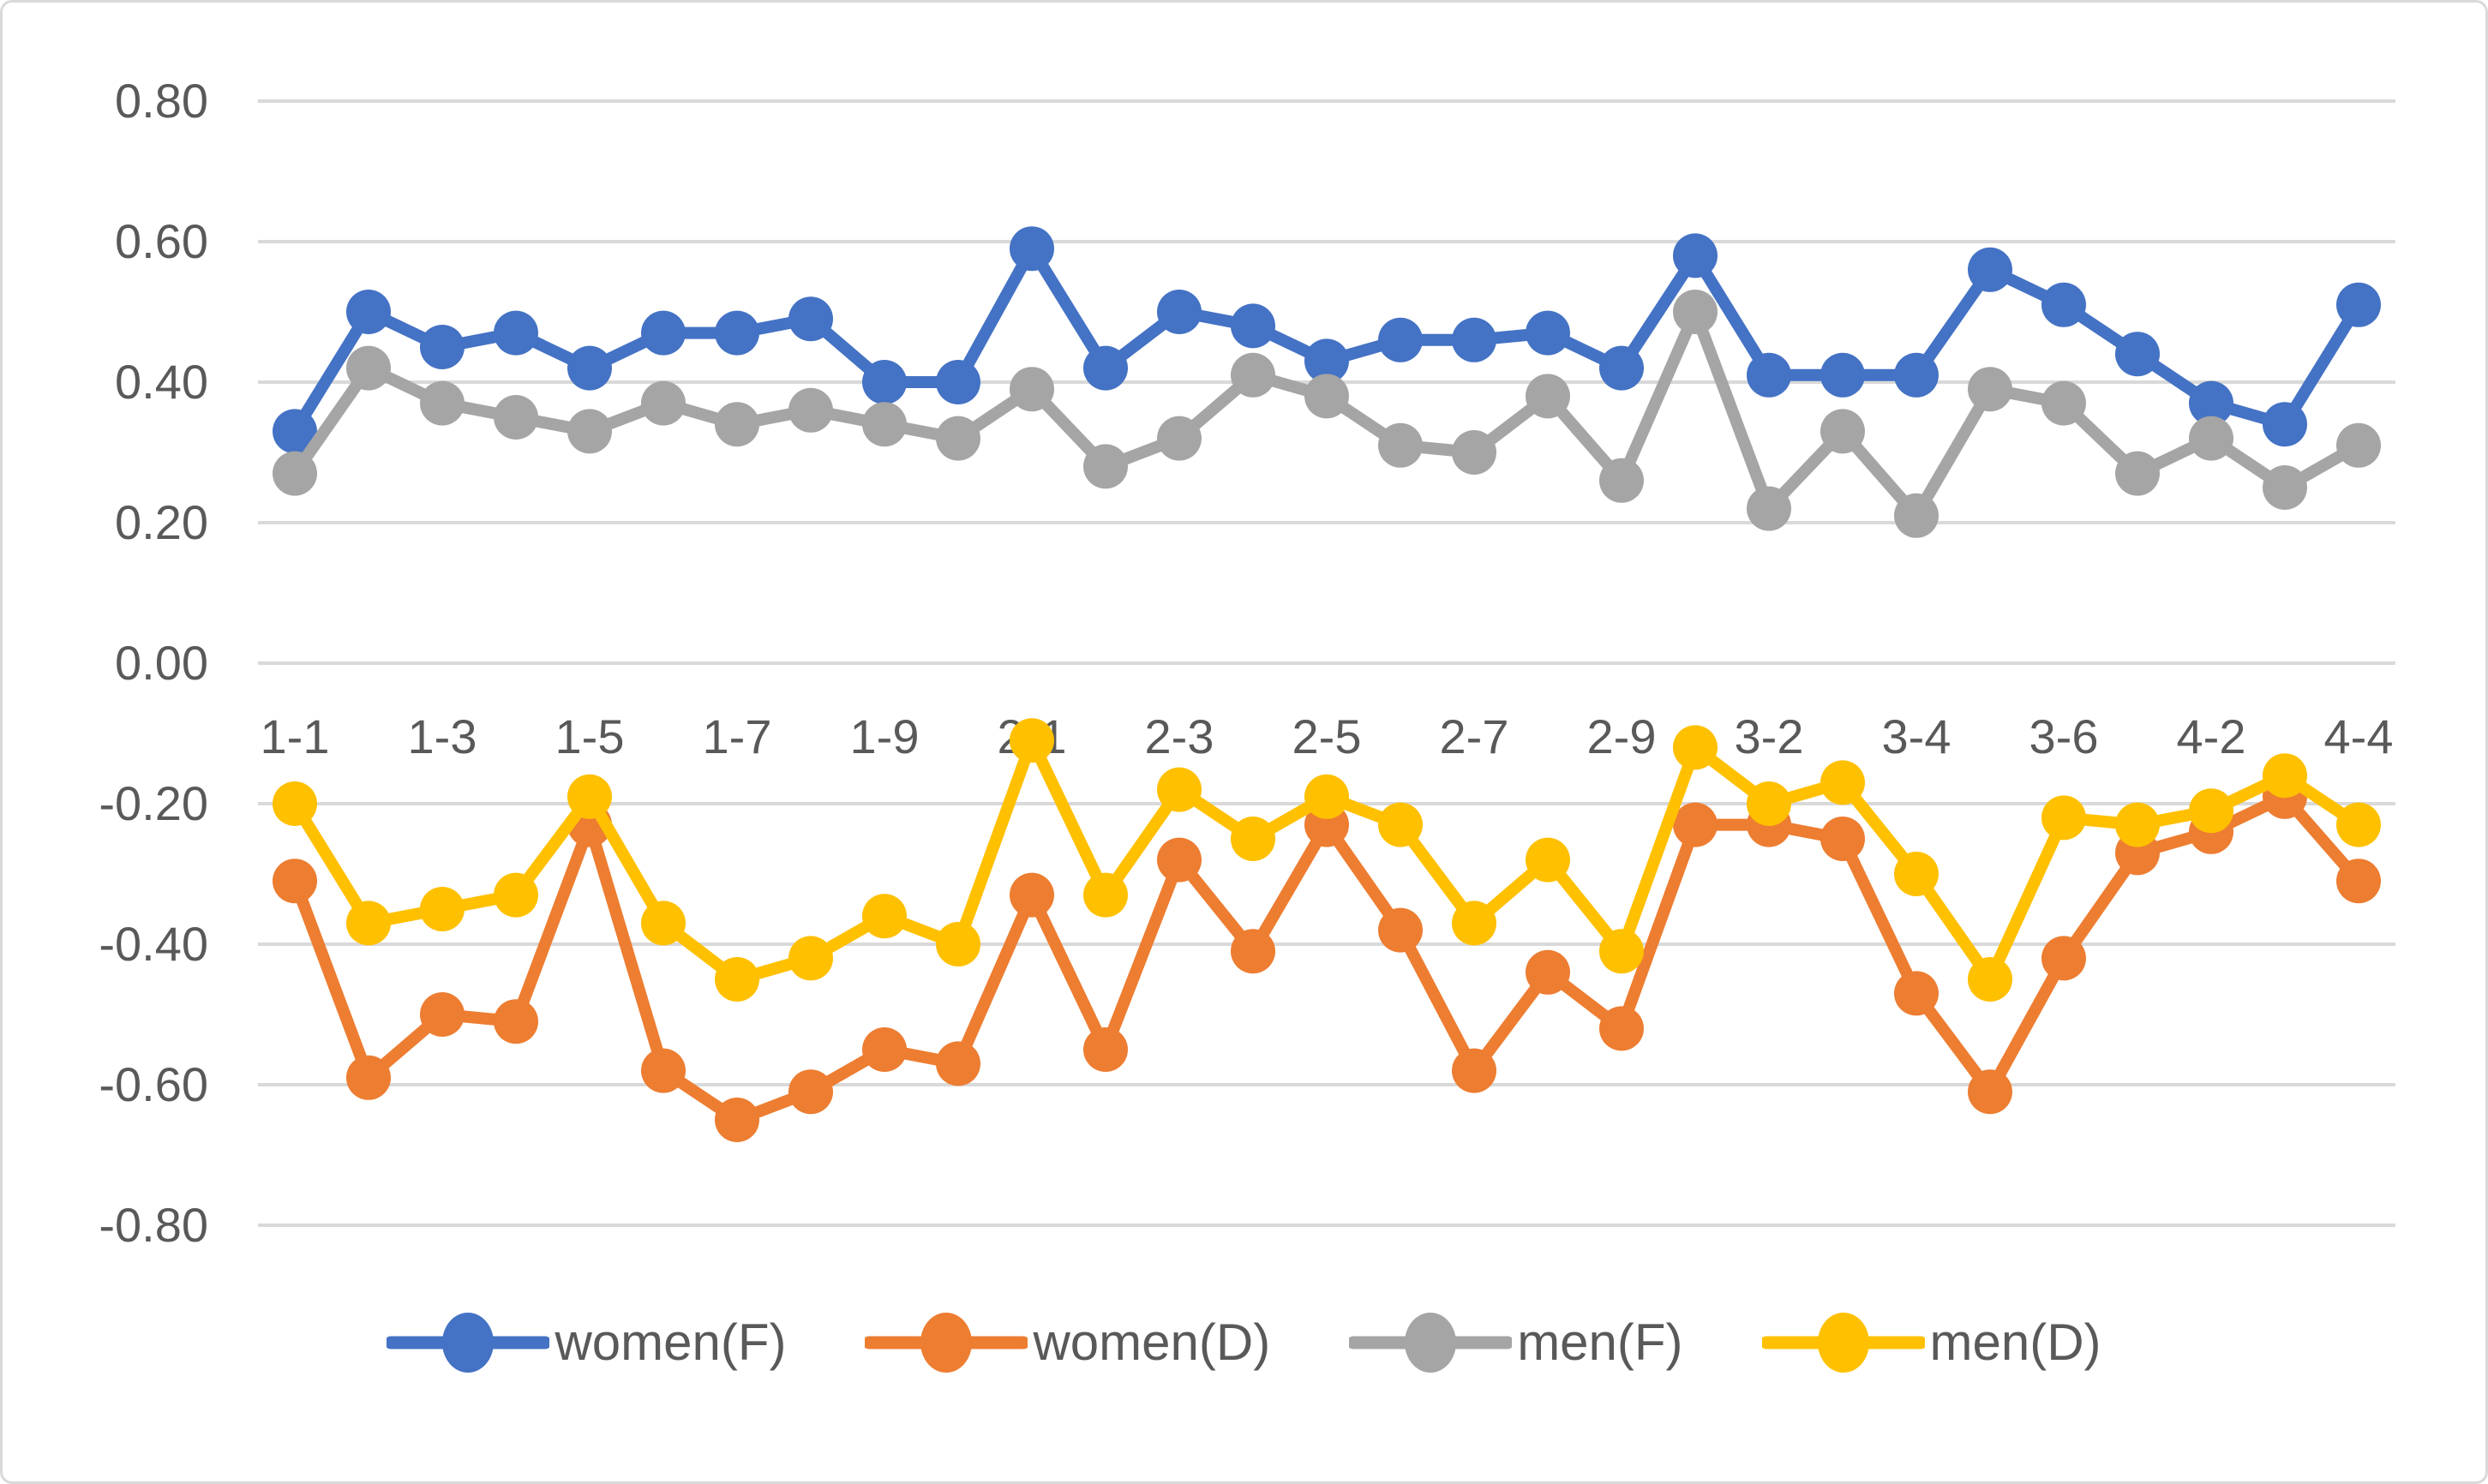 Image resolution: width=2488 pixels, height=1484 pixels. What do you see at coordinates (1600, 1342) in the screenshot?
I see `legend-label: men(F)` at bounding box center [1600, 1342].